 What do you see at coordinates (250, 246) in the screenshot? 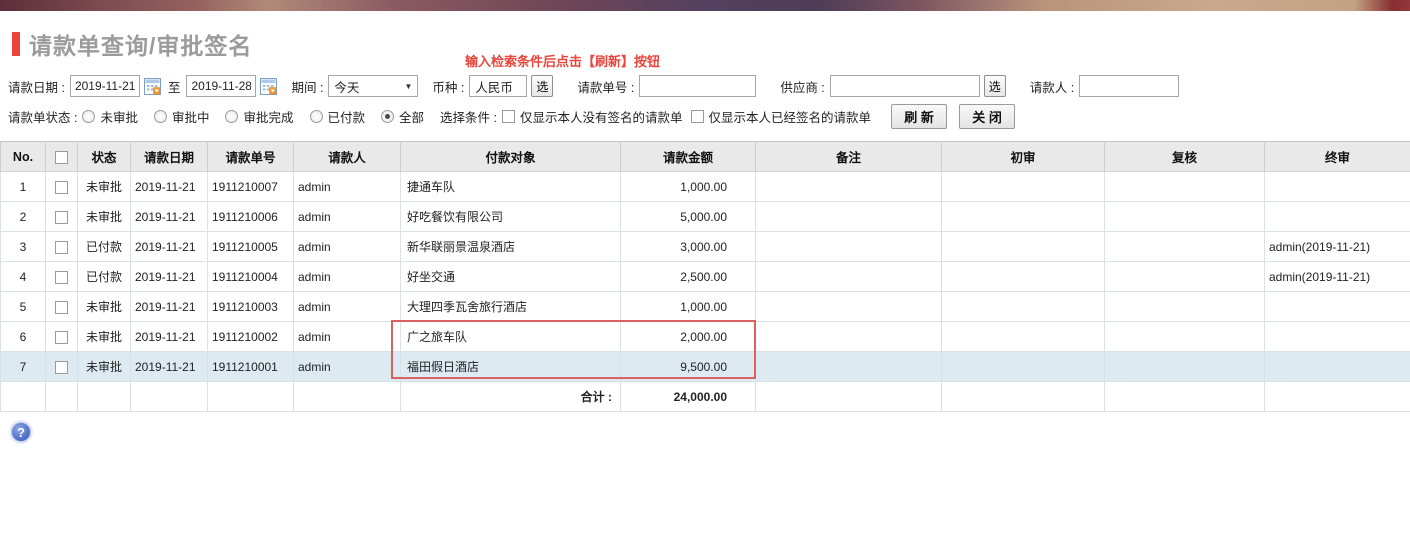
I see `cell-order-no: 1911210005` at bounding box center [250, 246].